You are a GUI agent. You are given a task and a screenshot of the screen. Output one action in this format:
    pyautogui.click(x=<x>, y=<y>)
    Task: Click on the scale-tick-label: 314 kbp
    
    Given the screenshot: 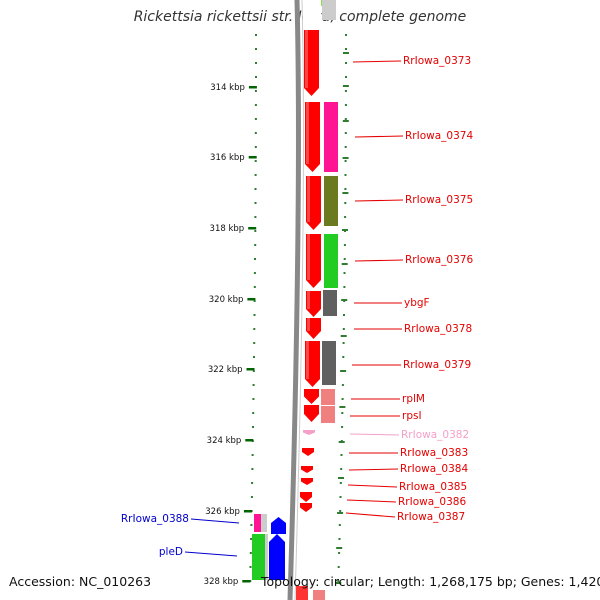 What is the action you would take?
    pyautogui.click(x=227, y=88)
    